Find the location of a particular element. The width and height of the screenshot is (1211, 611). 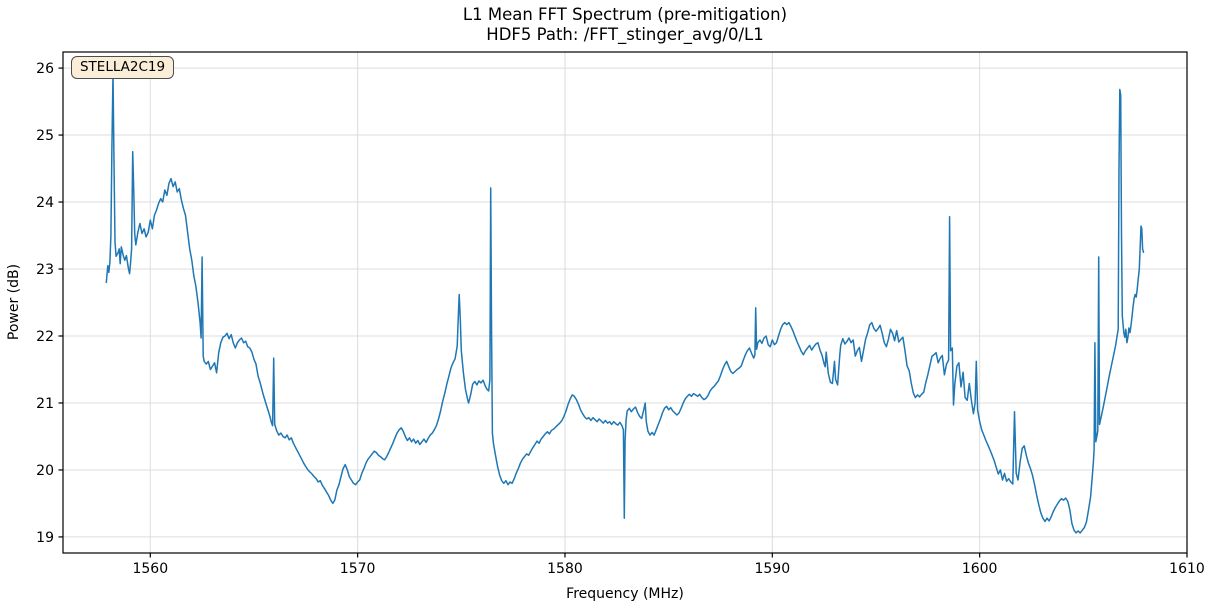

chart-title: L1 Mean FFT Spectrum (pre-mitigation) is located at coordinates (625, 14).